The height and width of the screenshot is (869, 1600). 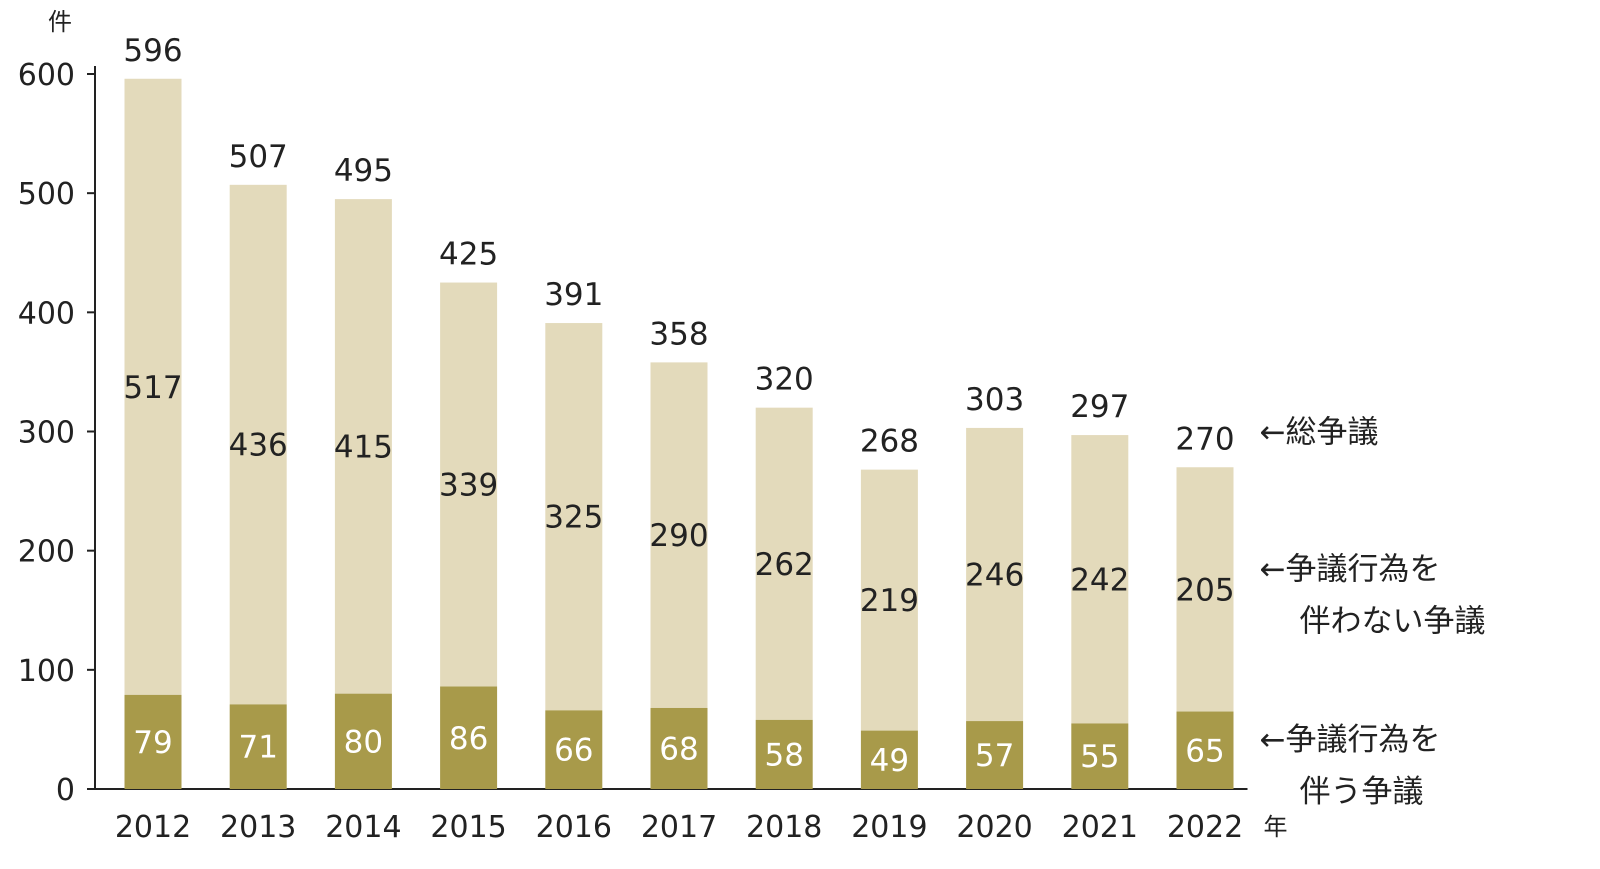 What do you see at coordinates (46, 671) in the screenshot?
I see `y-tick-label: 100` at bounding box center [46, 671].